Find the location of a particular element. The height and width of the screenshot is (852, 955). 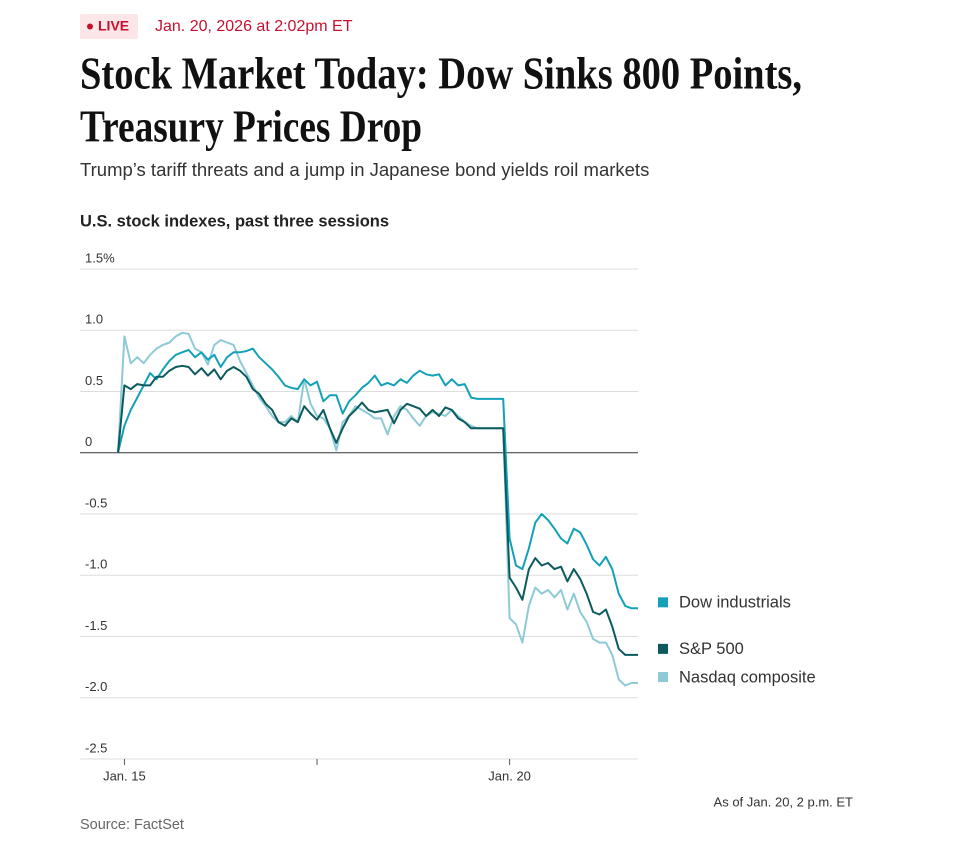

y-tick-label: 1.5% is located at coordinates (100, 257).